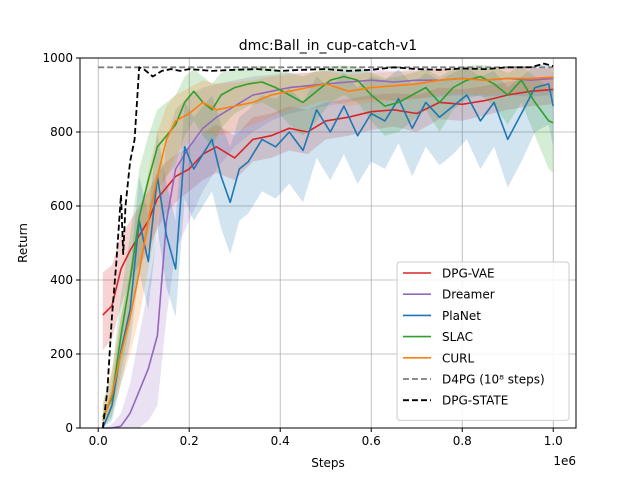  What do you see at coordinates (461, 316) in the screenshot?
I see `legend-label: PlaNet` at bounding box center [461, 316].